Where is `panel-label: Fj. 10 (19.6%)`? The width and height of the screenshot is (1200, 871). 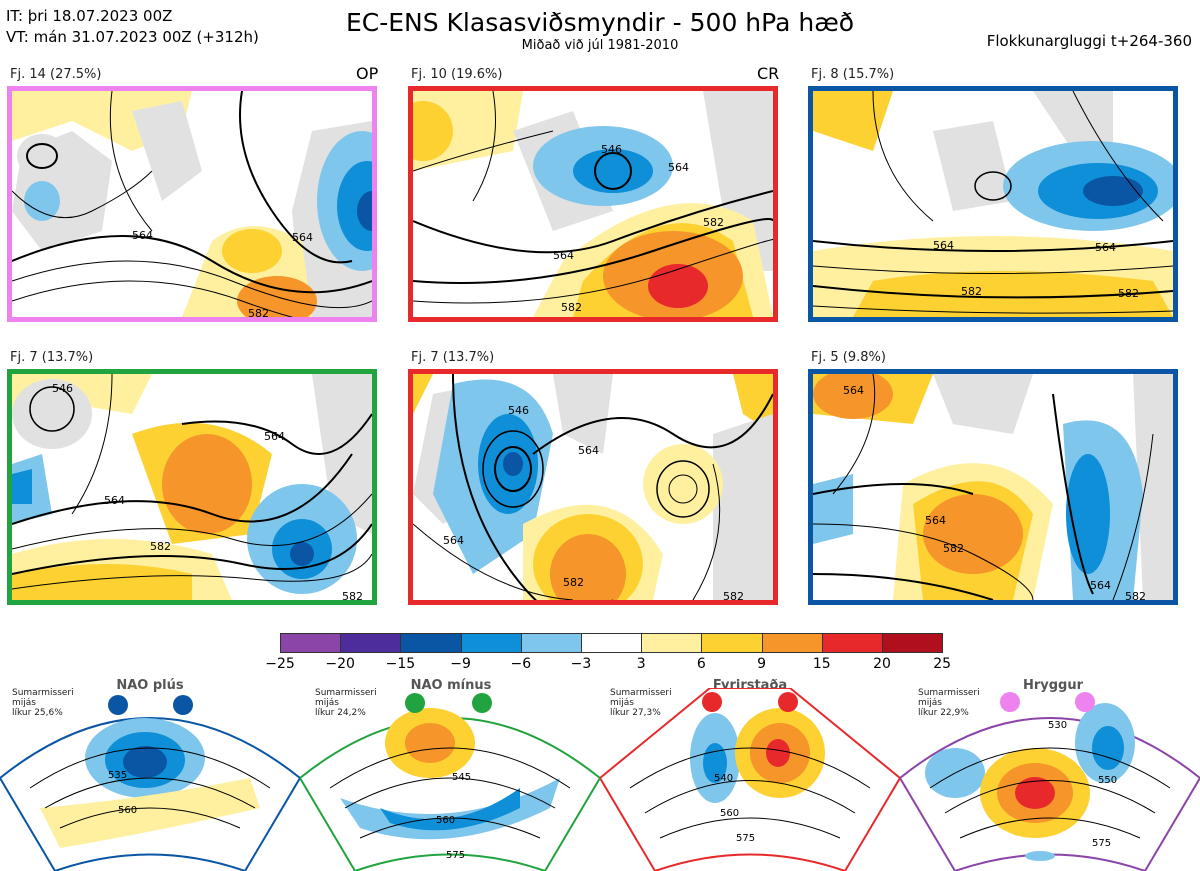
panel-label: Fj. 10 (19.6%) is located at coordinates (457, 74).